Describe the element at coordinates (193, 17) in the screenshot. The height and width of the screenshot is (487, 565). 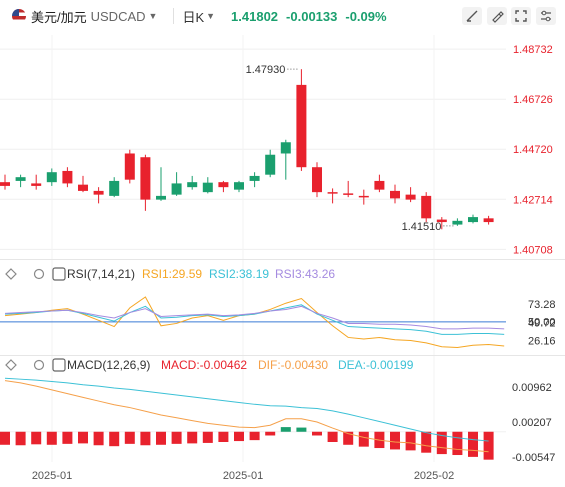
I see `period-selector: 日K` at that location.